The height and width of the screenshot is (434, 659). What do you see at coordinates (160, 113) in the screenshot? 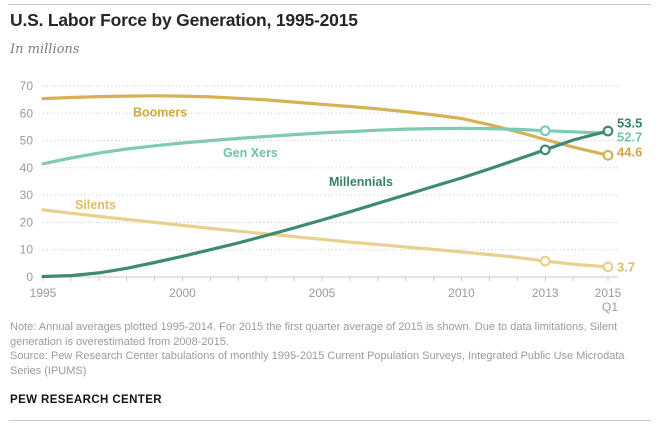
I see `series-label-boomers: Boomers` at bounding box center [160, 113].